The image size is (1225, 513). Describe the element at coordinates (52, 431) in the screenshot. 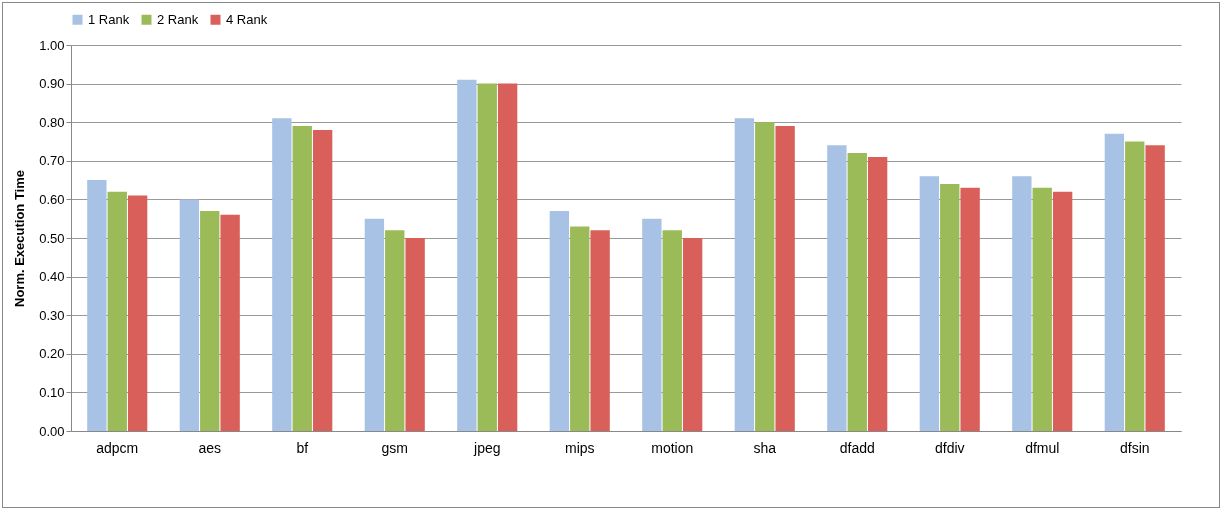

I see `y-tick-label: 0.00` at that location.